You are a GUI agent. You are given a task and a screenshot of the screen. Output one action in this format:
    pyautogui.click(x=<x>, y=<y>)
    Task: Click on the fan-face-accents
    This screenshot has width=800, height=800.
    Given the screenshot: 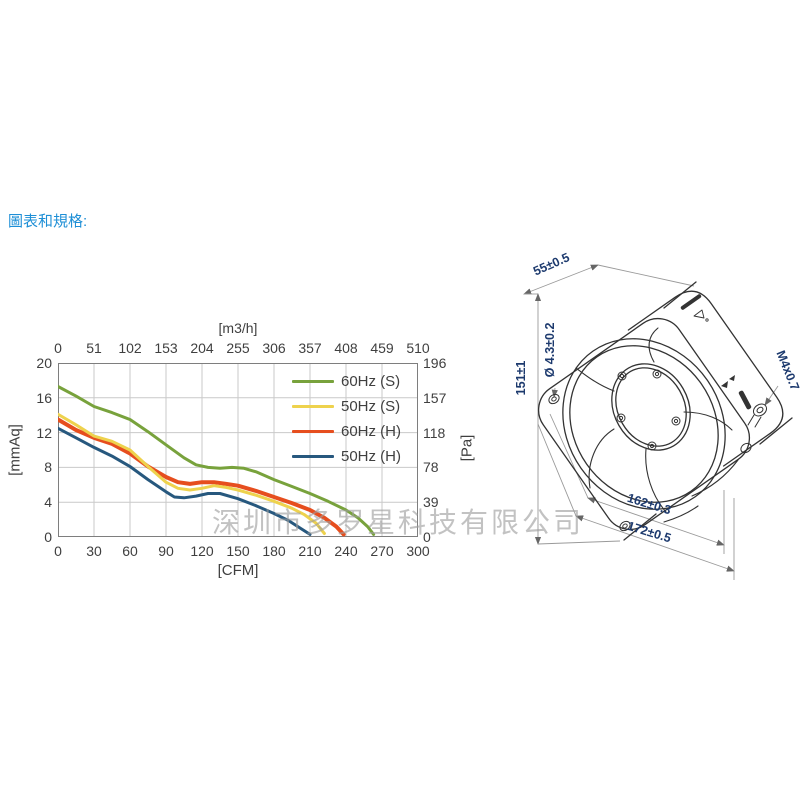 What is the action you would take?
    pyautogui.click(x=716, y=352)
    